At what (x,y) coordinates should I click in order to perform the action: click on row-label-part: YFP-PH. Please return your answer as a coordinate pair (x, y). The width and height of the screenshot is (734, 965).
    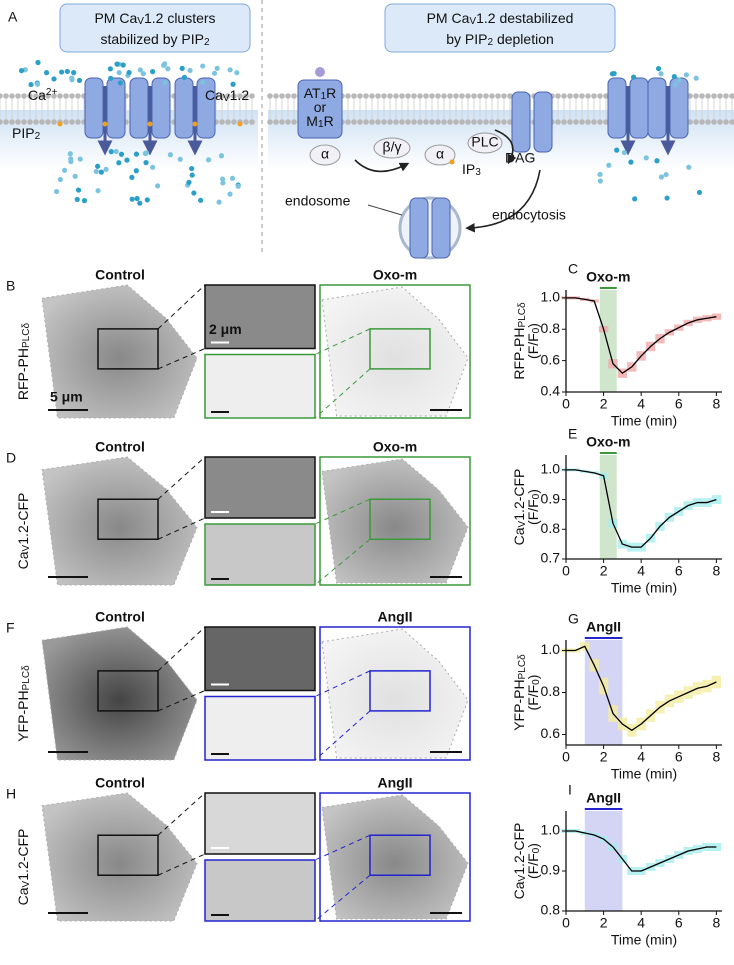
    Looking at the image, I should click on (23, 715).